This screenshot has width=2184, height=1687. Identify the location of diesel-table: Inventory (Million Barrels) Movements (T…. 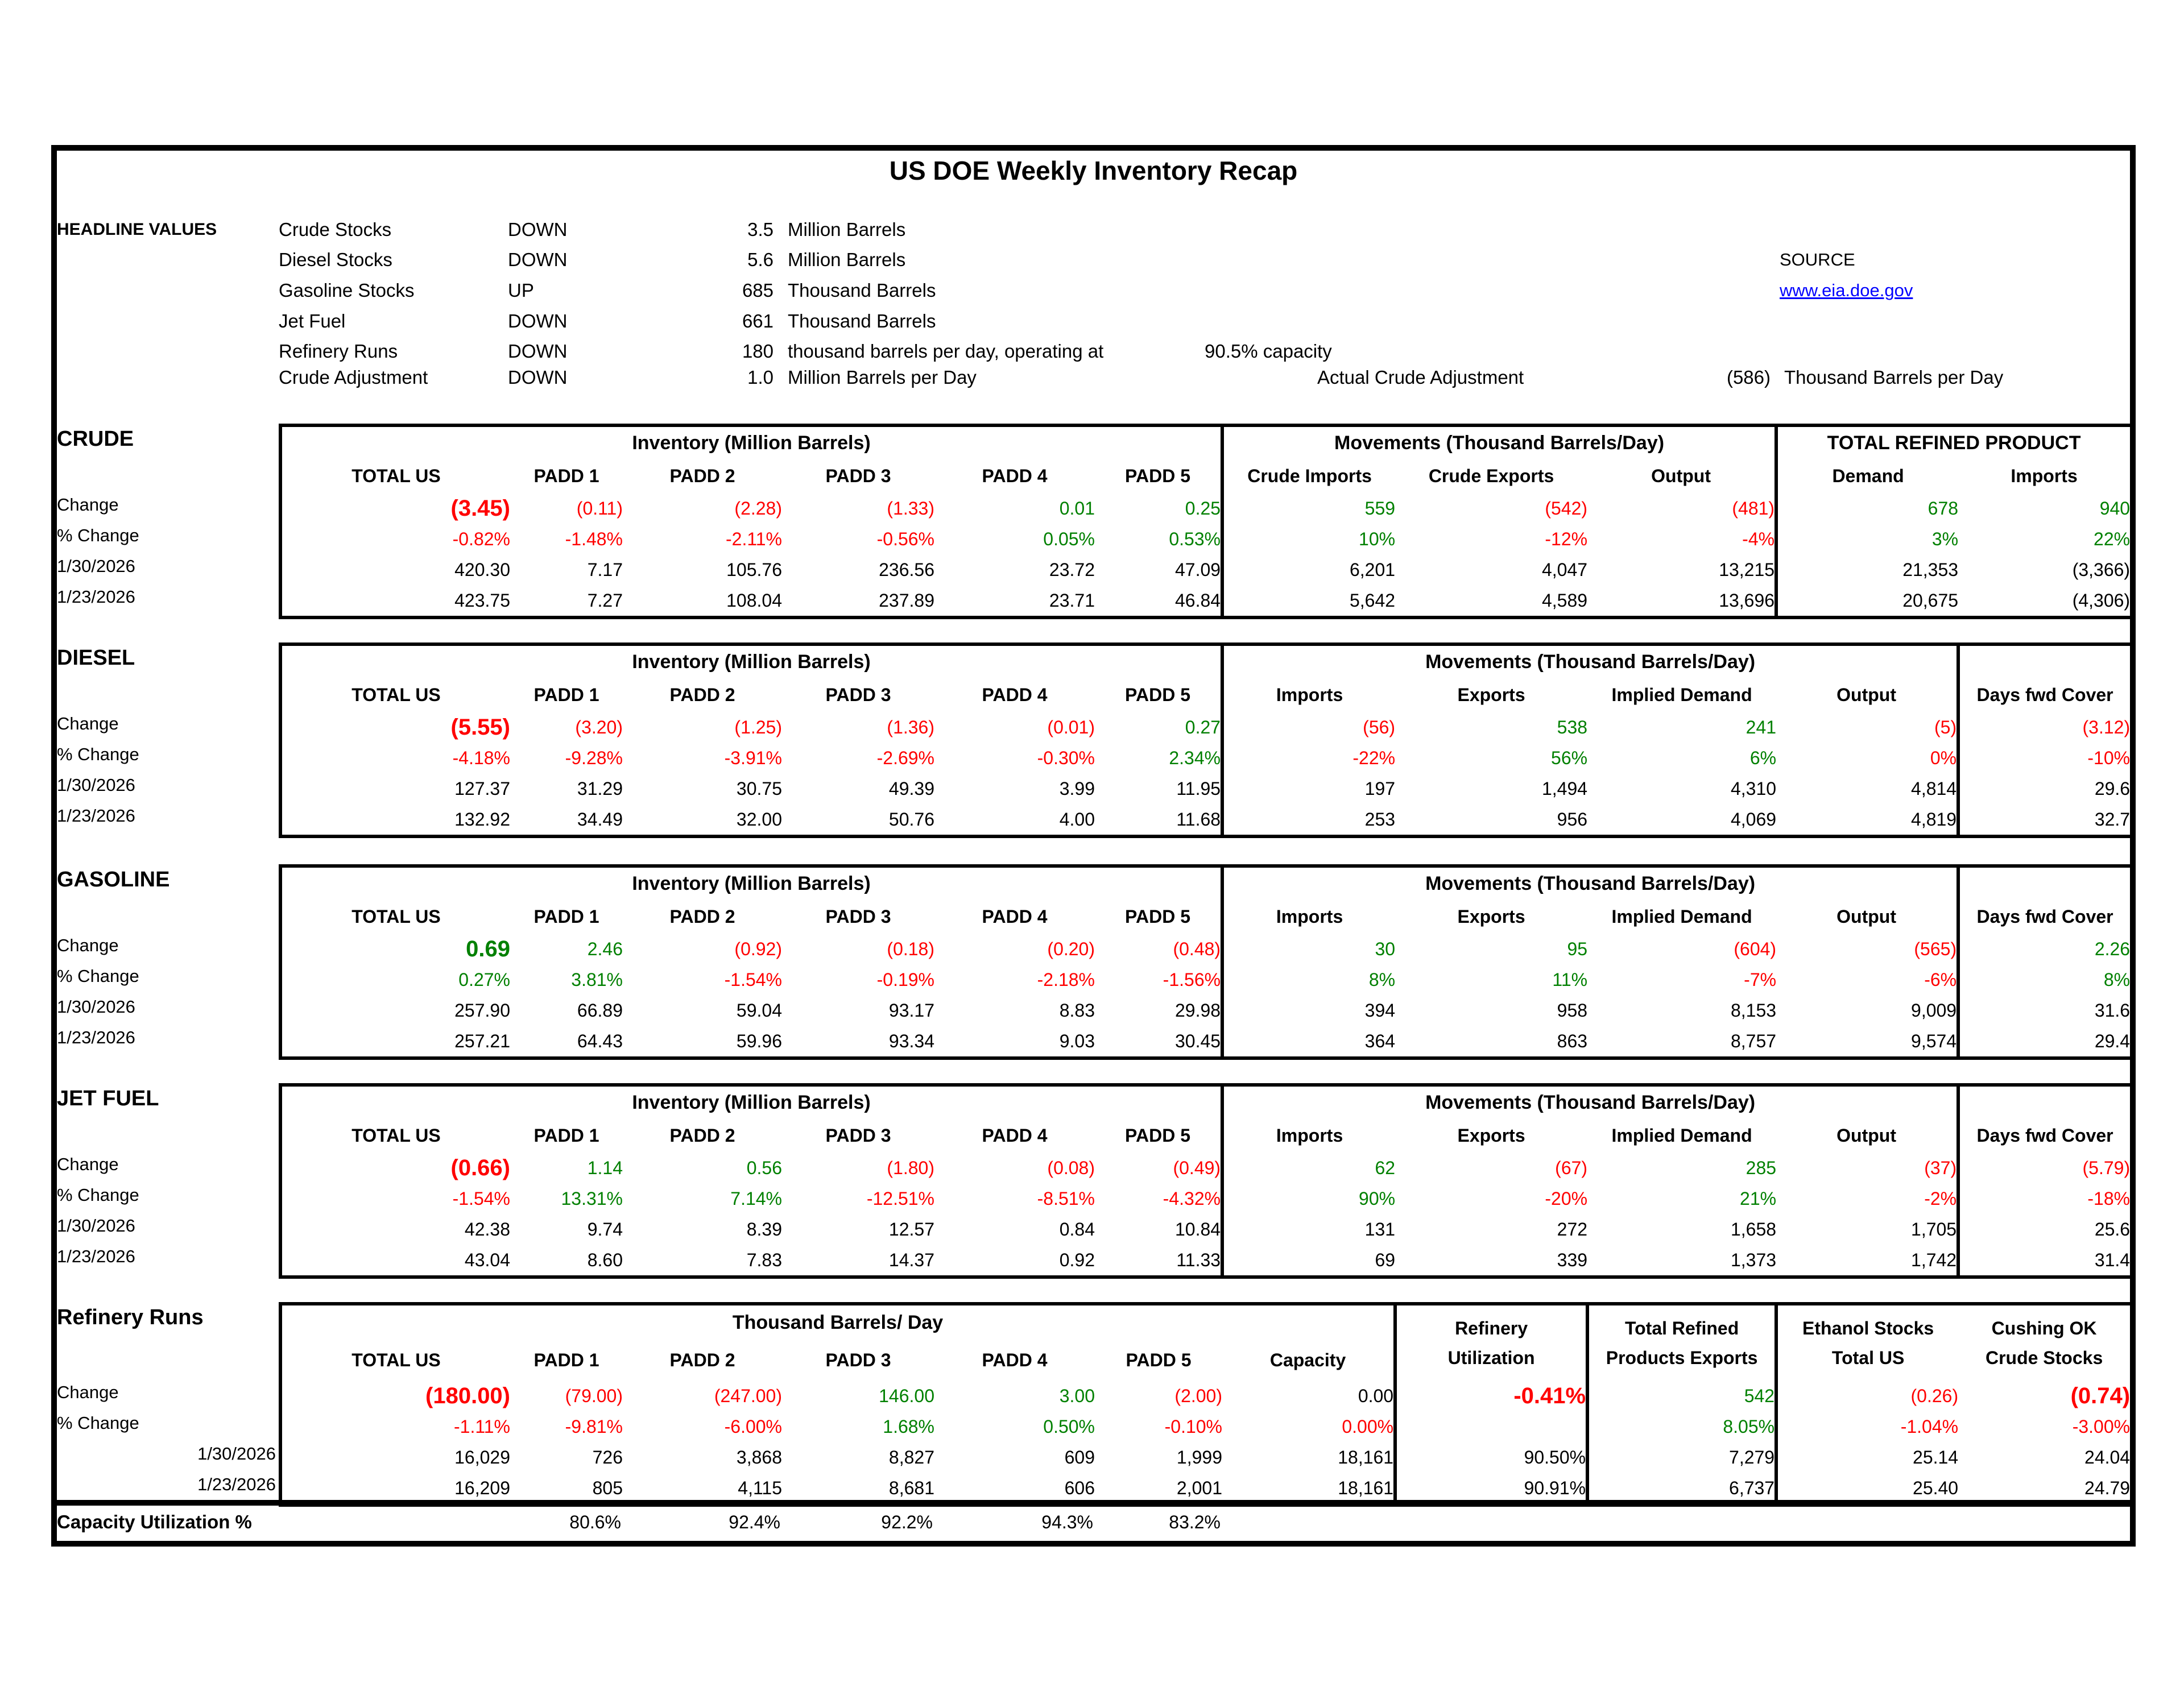
(1206, 740).